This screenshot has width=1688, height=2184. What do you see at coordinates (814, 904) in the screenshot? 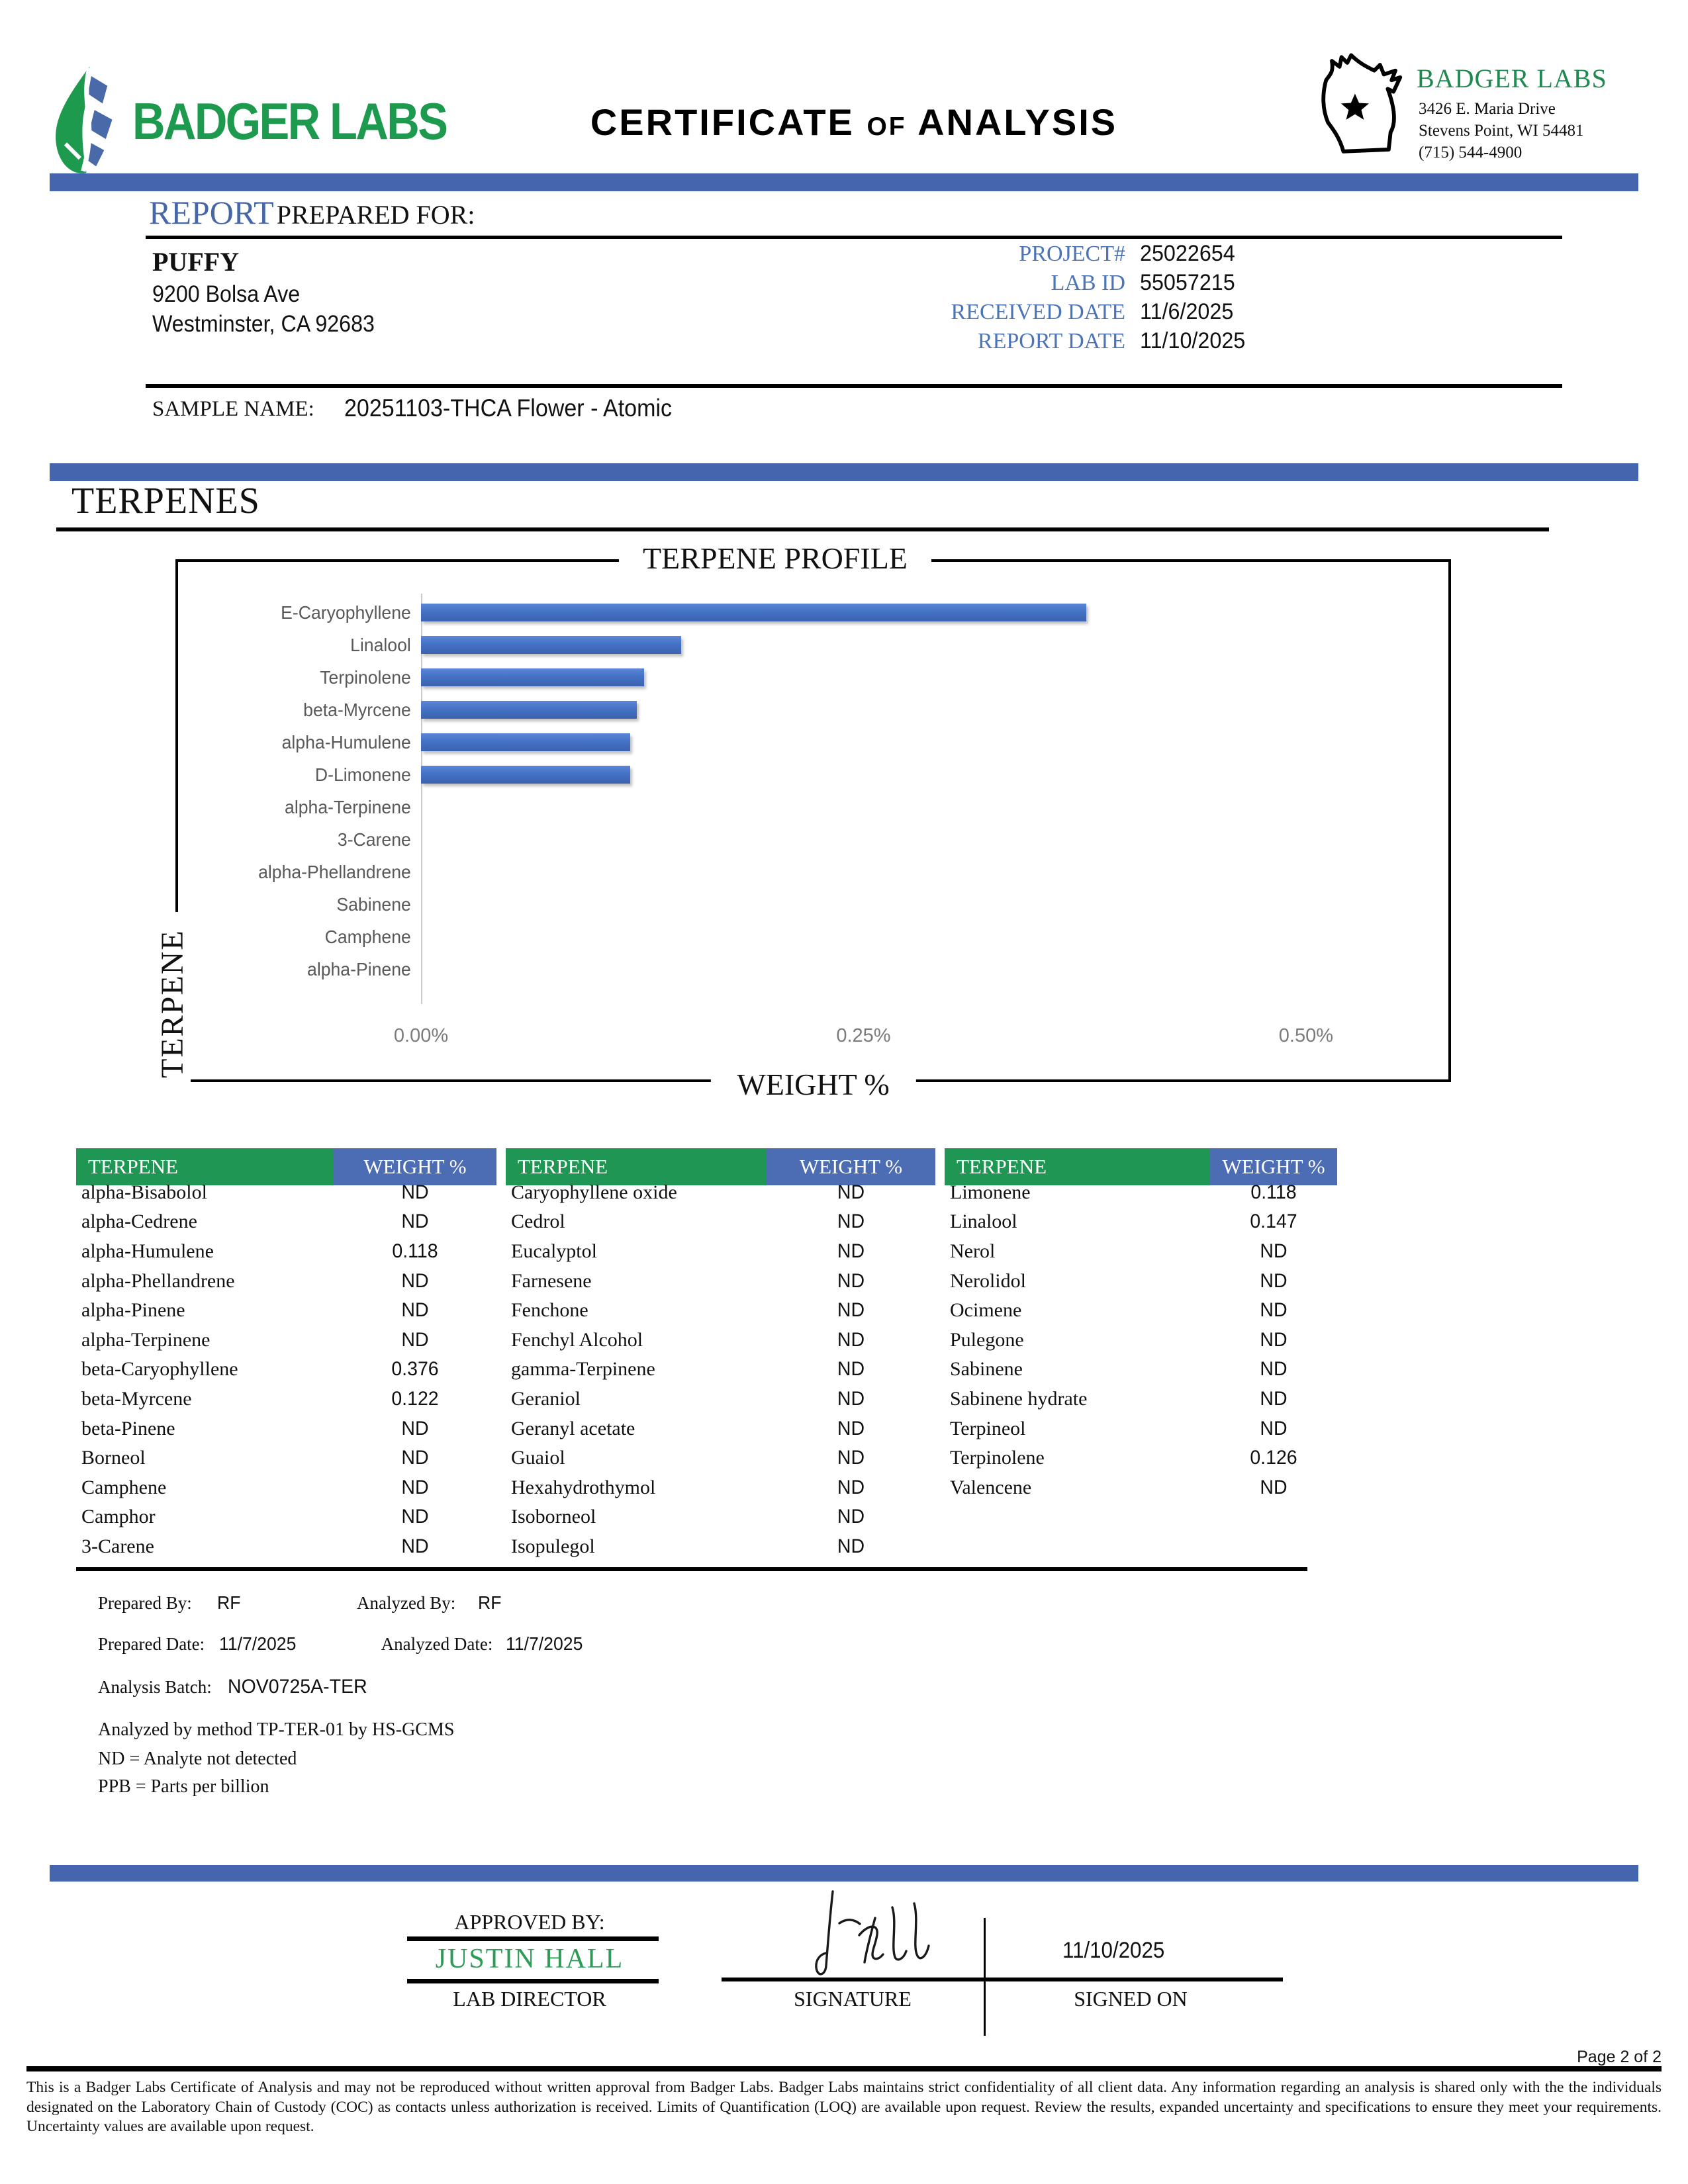
I see `chart-bar-row: Sabinene` at bounding box center [814, 904].